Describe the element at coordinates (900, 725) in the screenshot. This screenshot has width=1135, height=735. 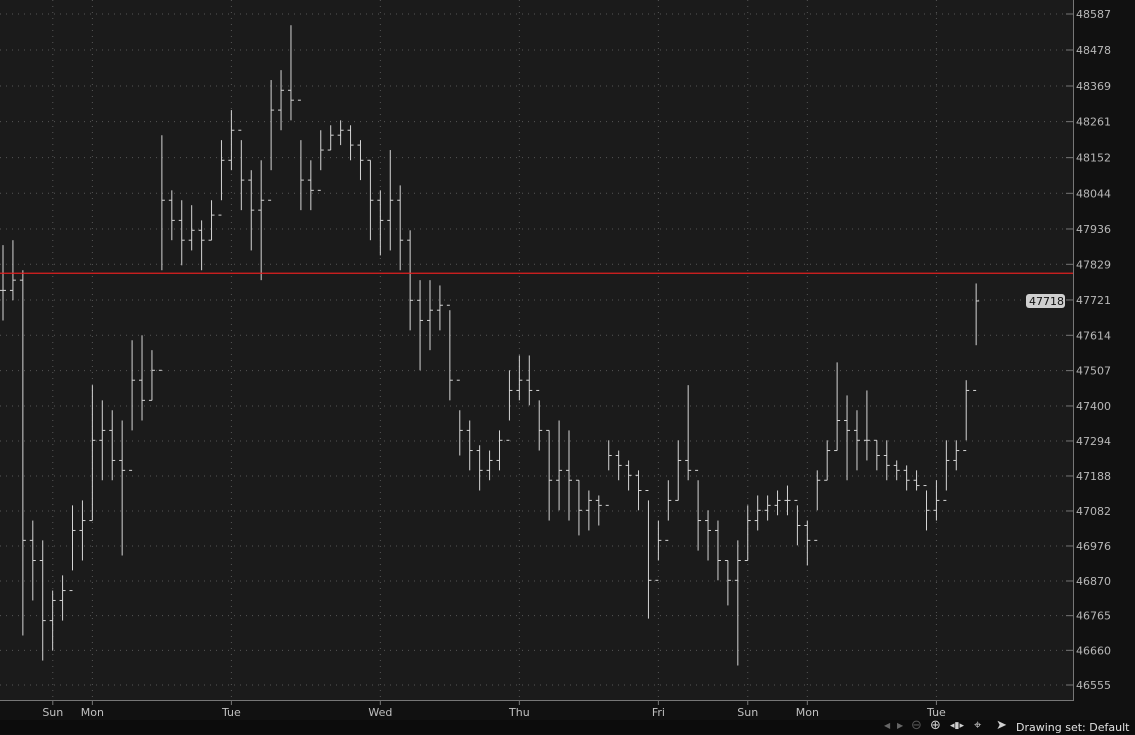
I see `scroll-right-icon: ▶` at that location.